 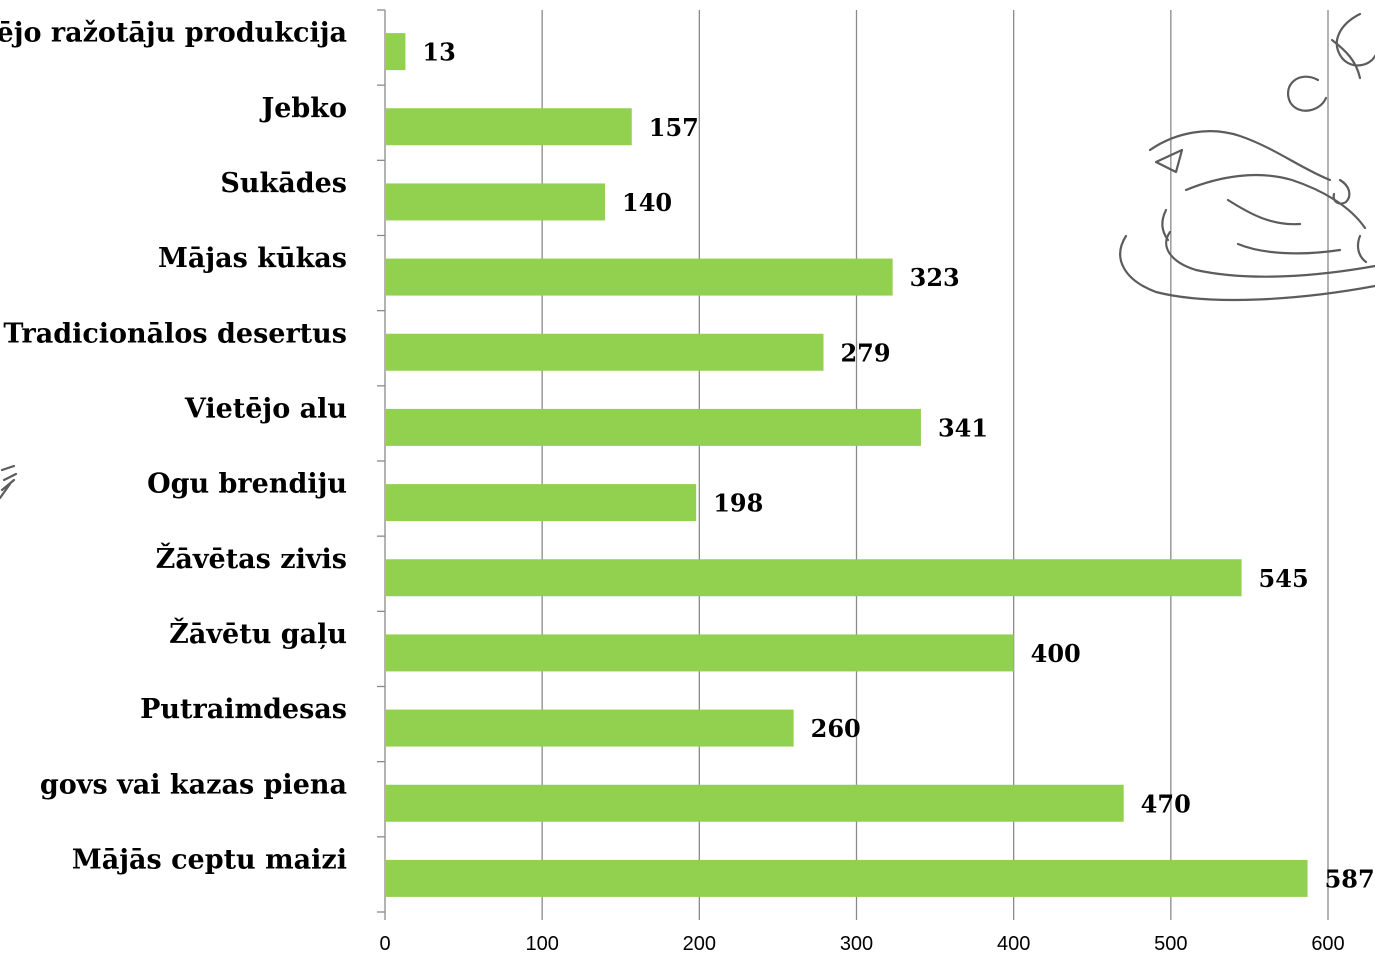 I want to click on data-label: 198, so click(x=738, y=503).